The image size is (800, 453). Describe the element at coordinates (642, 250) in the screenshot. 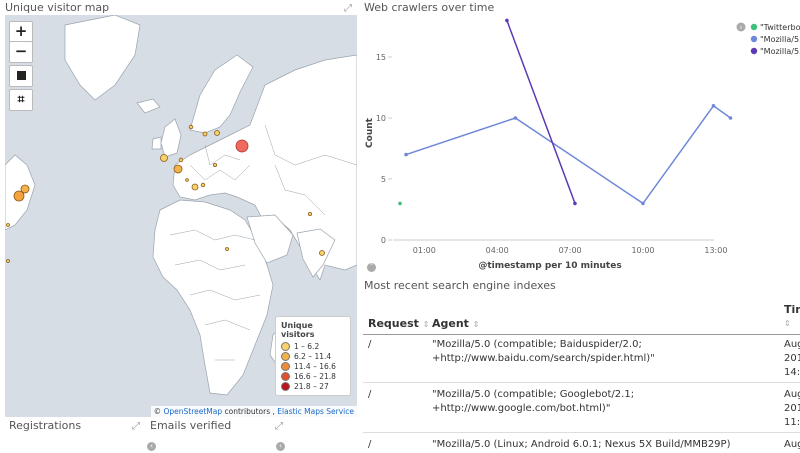

I see `x-tick-label: 10:00` at that location.